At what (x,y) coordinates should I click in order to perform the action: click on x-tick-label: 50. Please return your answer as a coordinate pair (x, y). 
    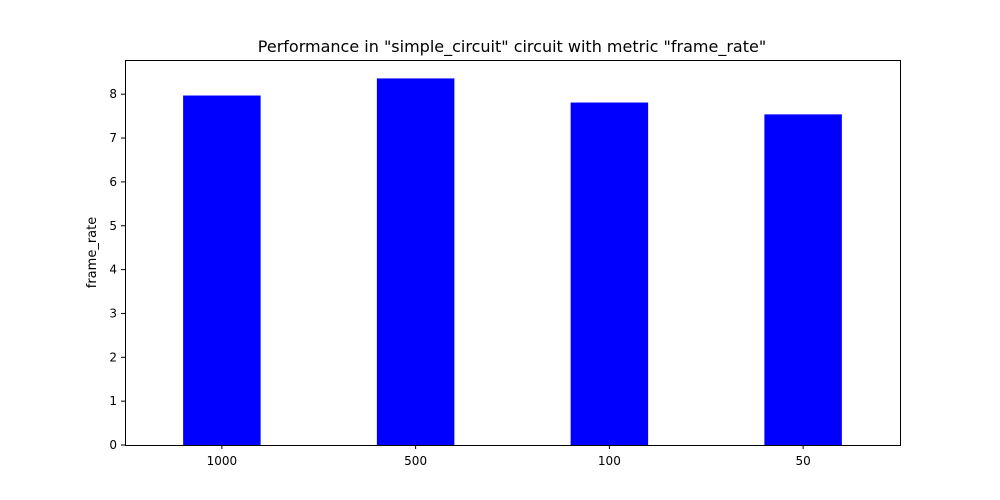
    Looking at the image, I should click on (802, 461).